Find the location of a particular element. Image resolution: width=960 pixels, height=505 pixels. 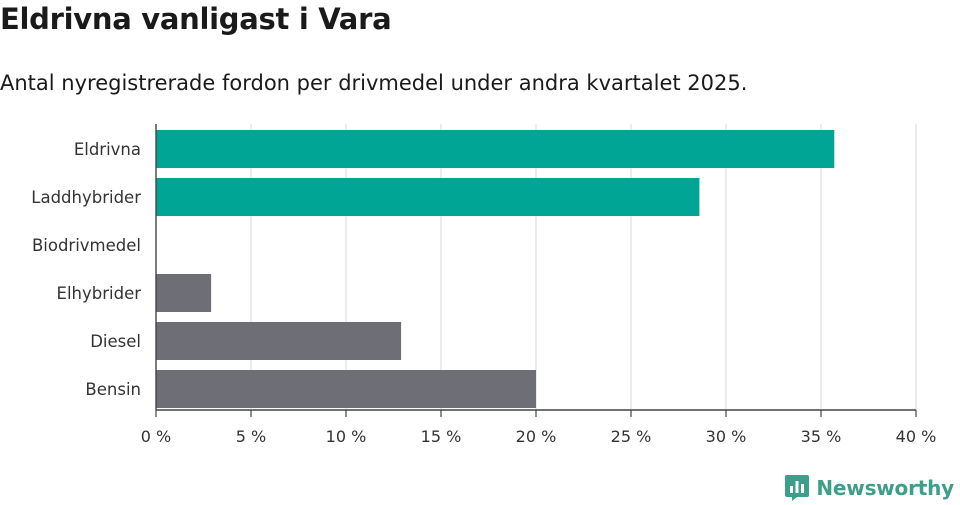

x-tick-label: 15 % is located at coordinates (441, 436).